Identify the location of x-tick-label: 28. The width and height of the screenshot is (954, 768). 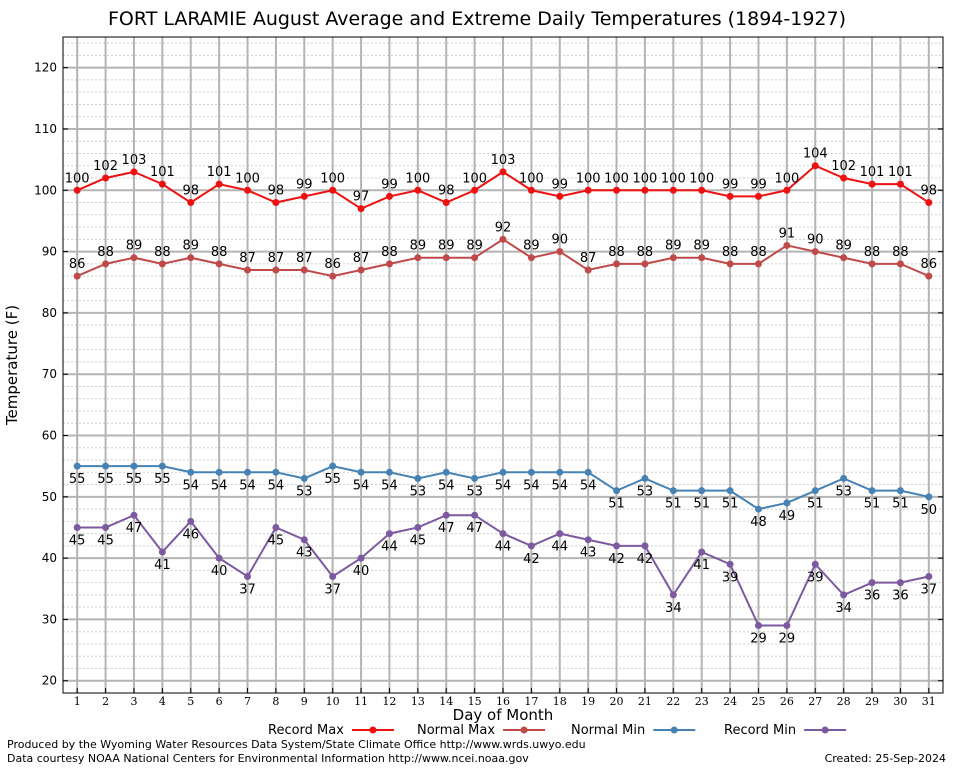
(844, 701).